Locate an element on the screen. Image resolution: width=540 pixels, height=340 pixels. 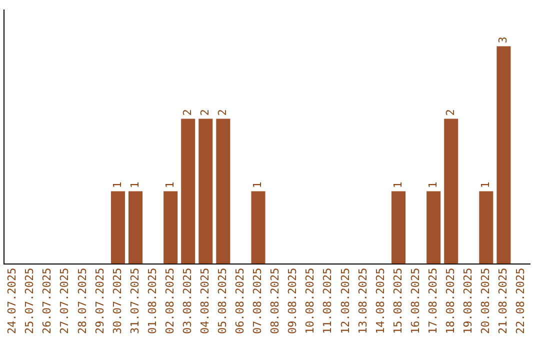
x-tick-label: 14.08.2025 is located at coordinates (380, 301).